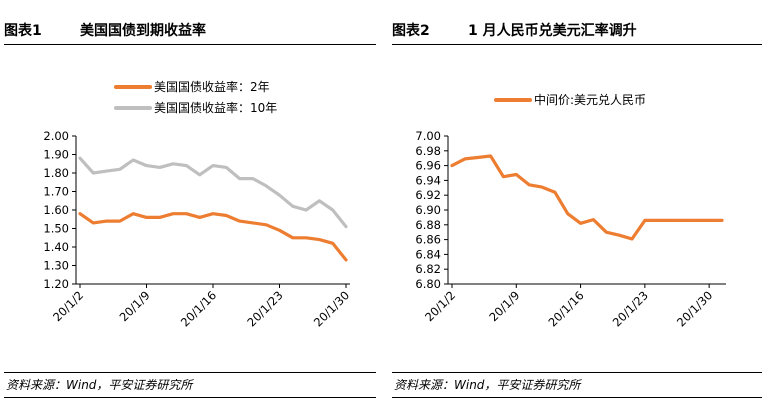 The image size is (766, 415). I want to click on legend-label: 美国国债收益率：10年, so click(215, 107).